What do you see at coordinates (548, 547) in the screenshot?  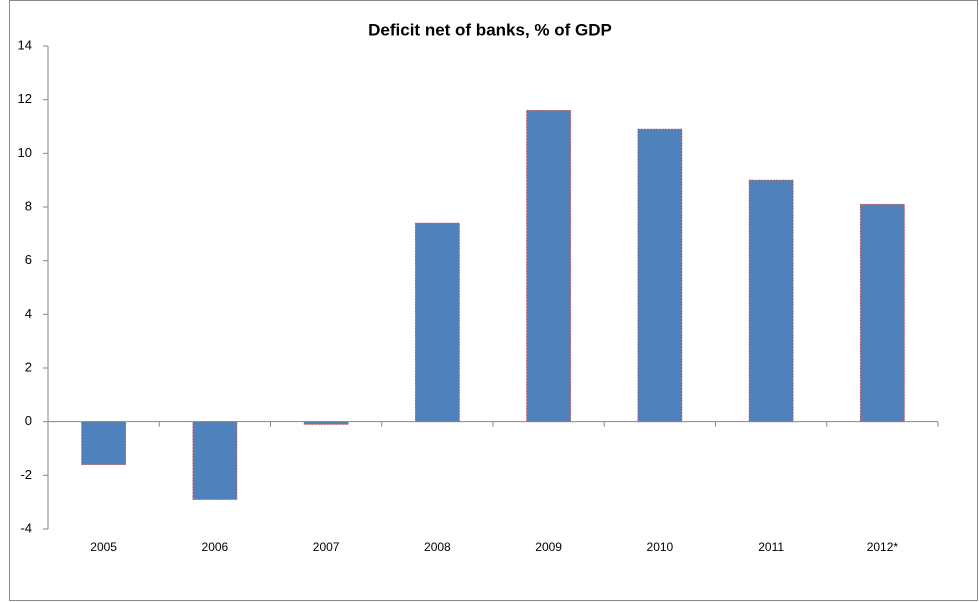 I see `x-tick-label: 2009` at bounding box center [548, 547].